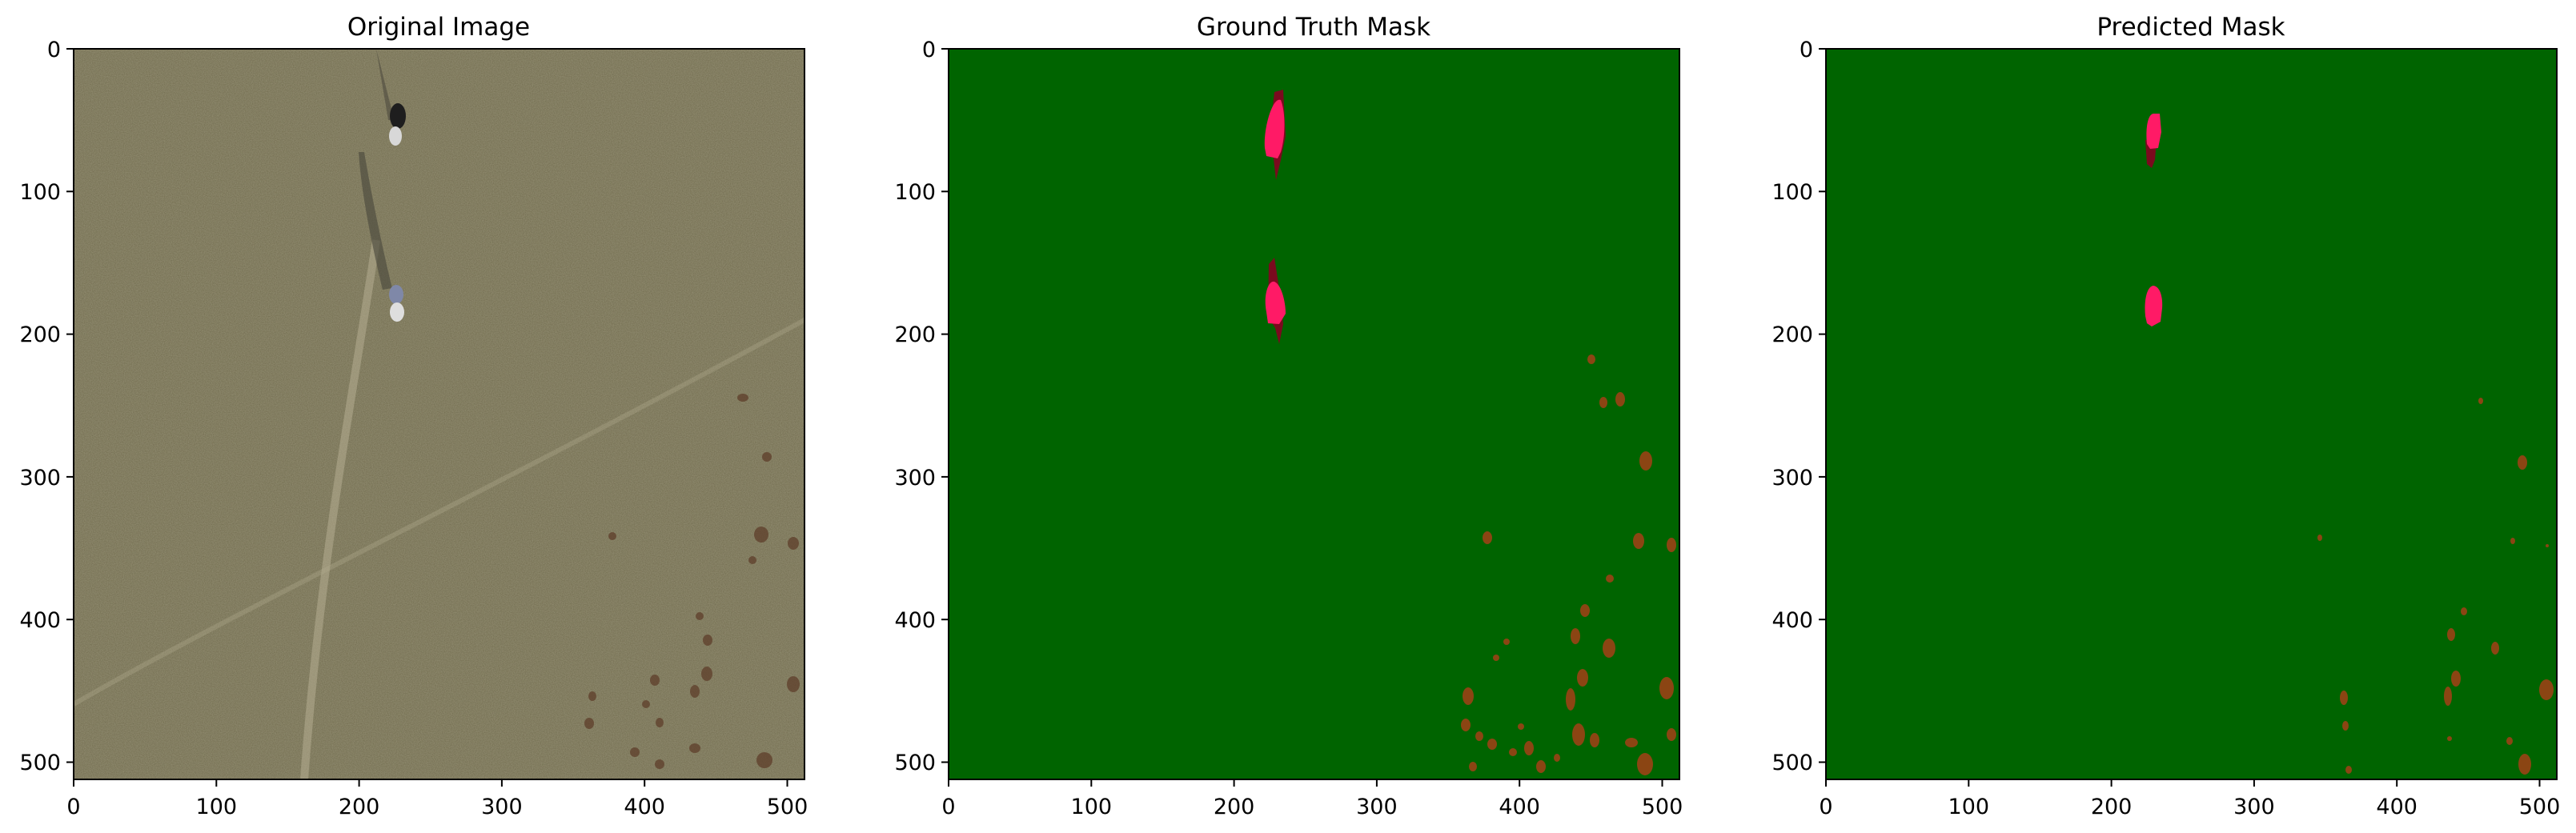 The width and height of the screenshot is (2576, 833). I want to click on panel-title: Ground Truth Mask, so click(1313, 27).